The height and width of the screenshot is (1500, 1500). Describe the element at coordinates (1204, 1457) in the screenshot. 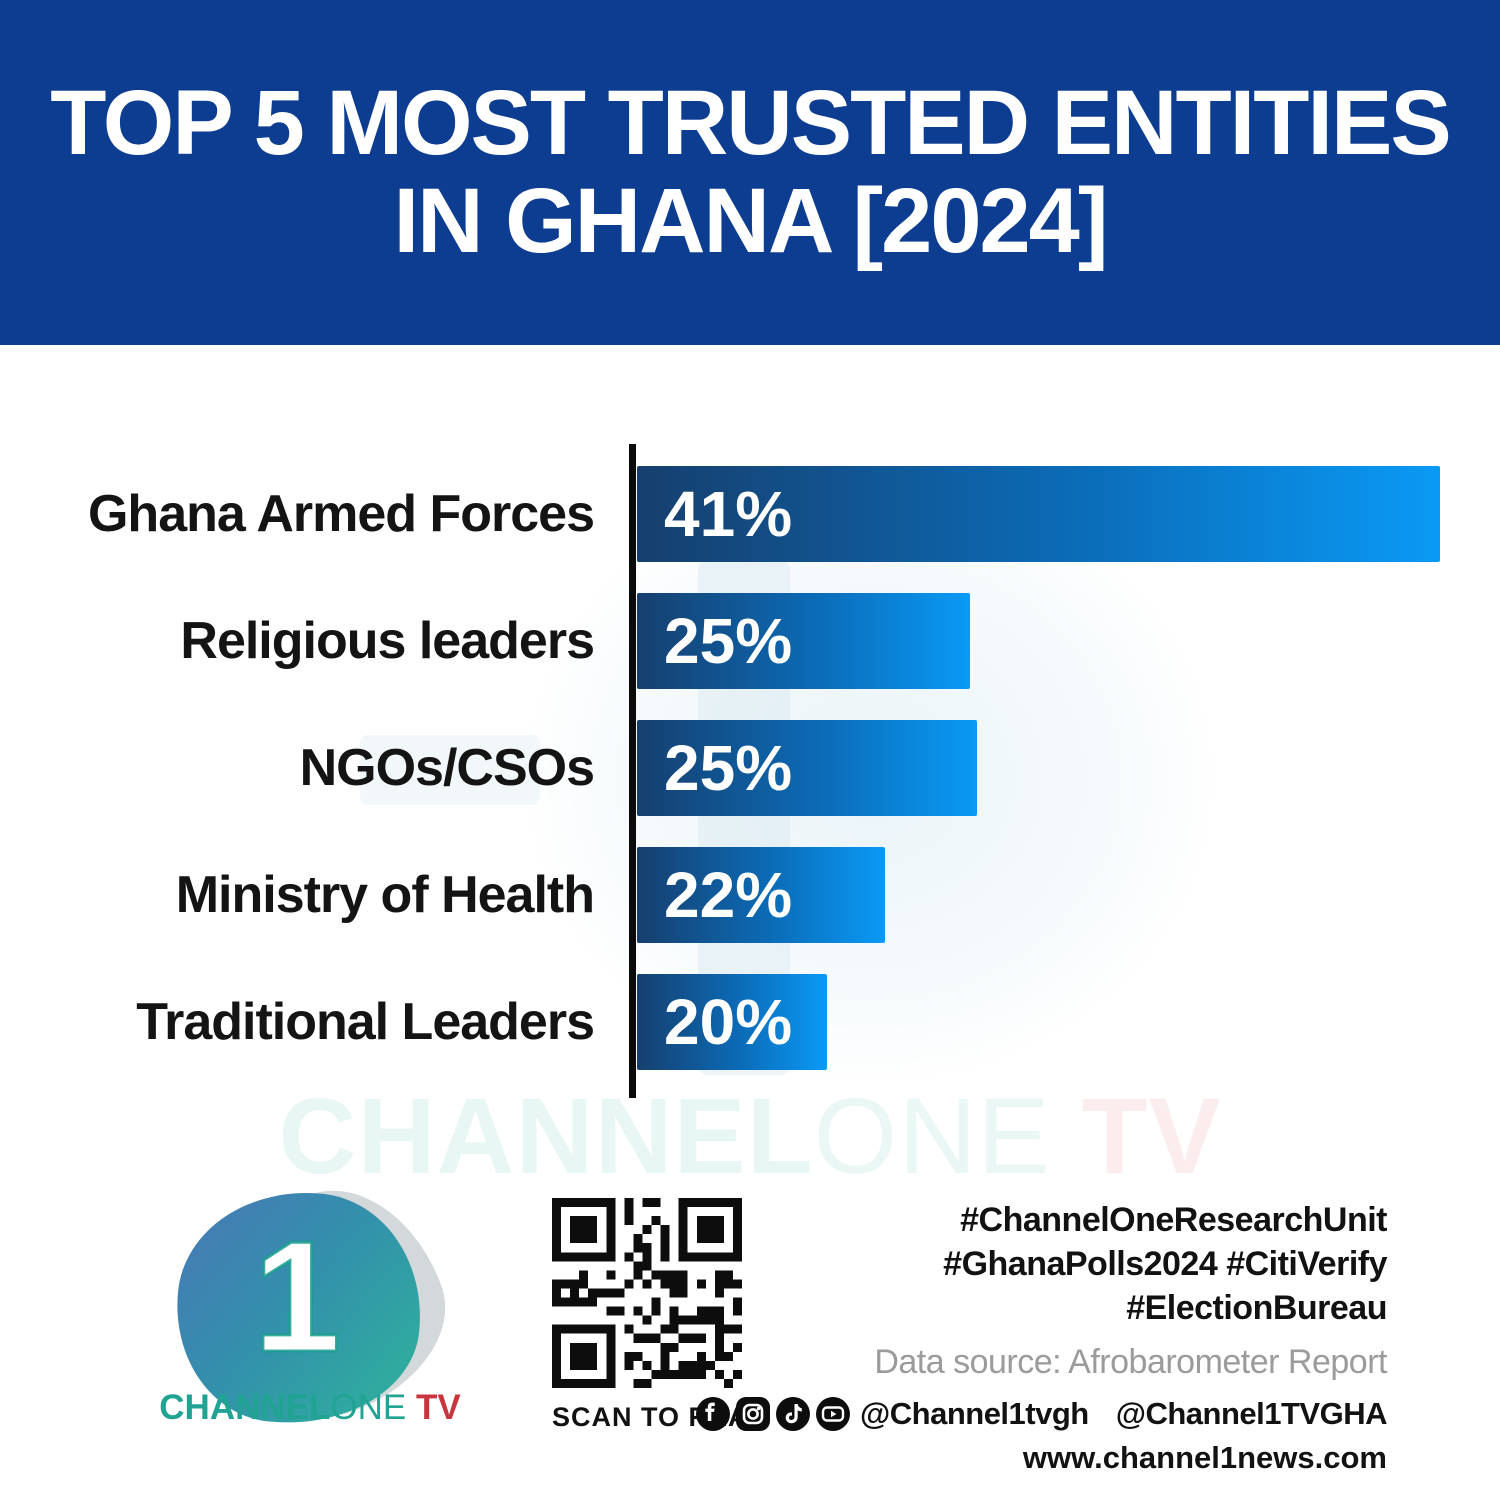

I see `website-url: www.channel1news.com` at that location.